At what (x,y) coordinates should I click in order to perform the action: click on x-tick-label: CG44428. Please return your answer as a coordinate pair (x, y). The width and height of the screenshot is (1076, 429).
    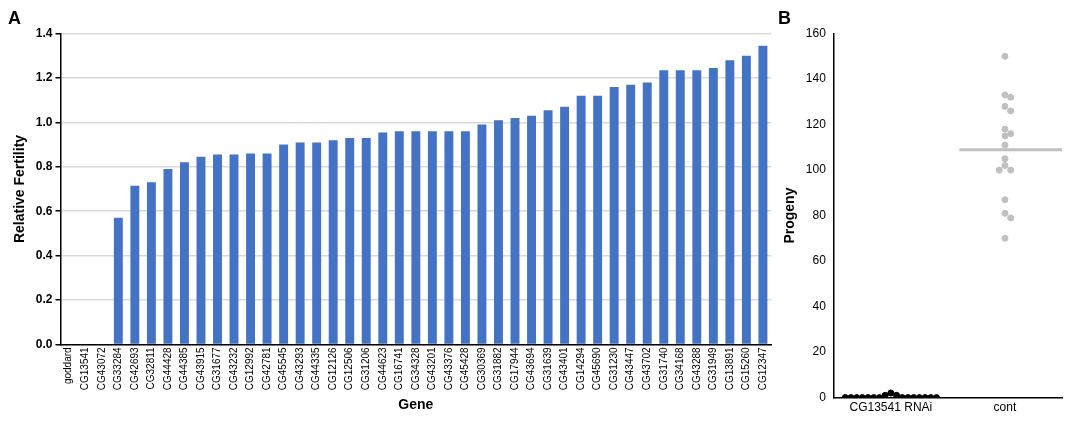
    Looking at the image, I should click on (167, 368).